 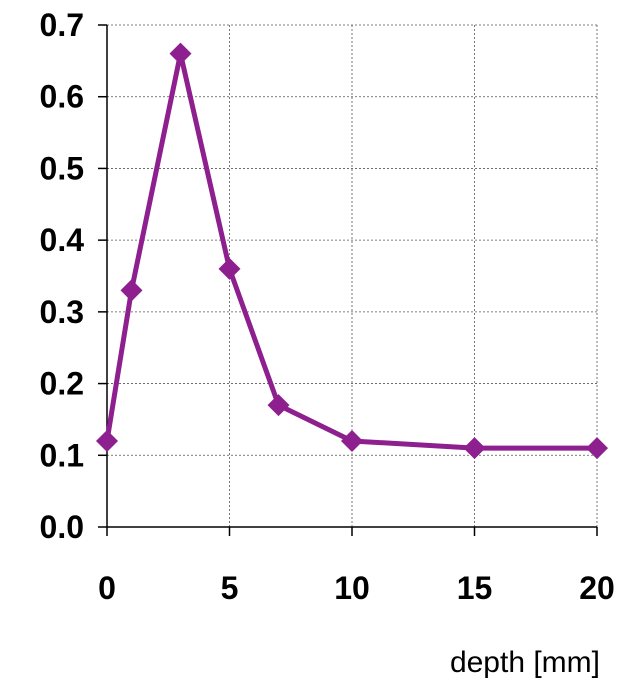 I want to click on y-tick-labels: 0.0 0.1 0.2 0.3 0.4 0.5 0.6 0.7, so click(x=62, y=276).